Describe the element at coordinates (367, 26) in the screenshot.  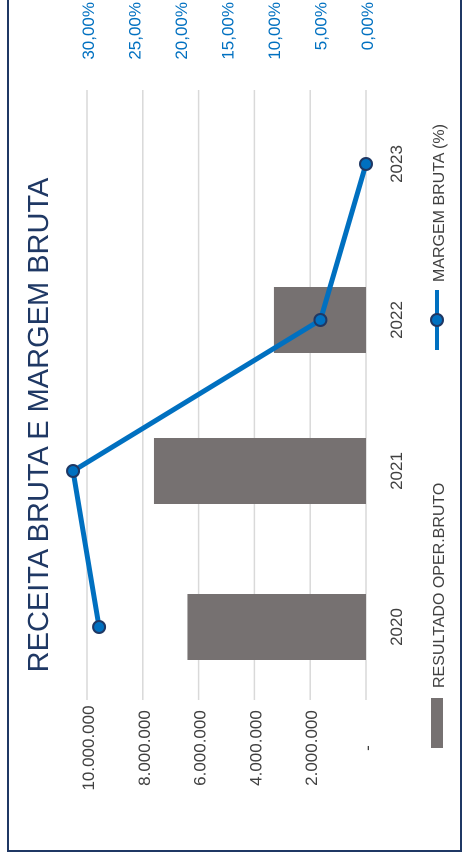
I see `secondary-tick-label: 0,00%` at that location.